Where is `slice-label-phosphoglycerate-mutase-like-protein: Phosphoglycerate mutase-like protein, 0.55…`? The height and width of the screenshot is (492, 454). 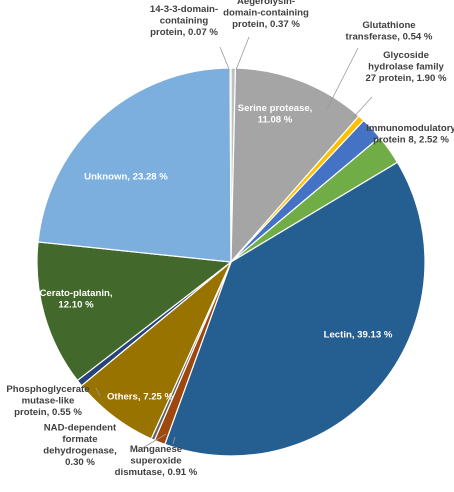
slice-label-phosphoglycerate-mutase-like-protein: Phosphoglycerate mutase-like protein, 0.55… is located at coordinates (47, 401).